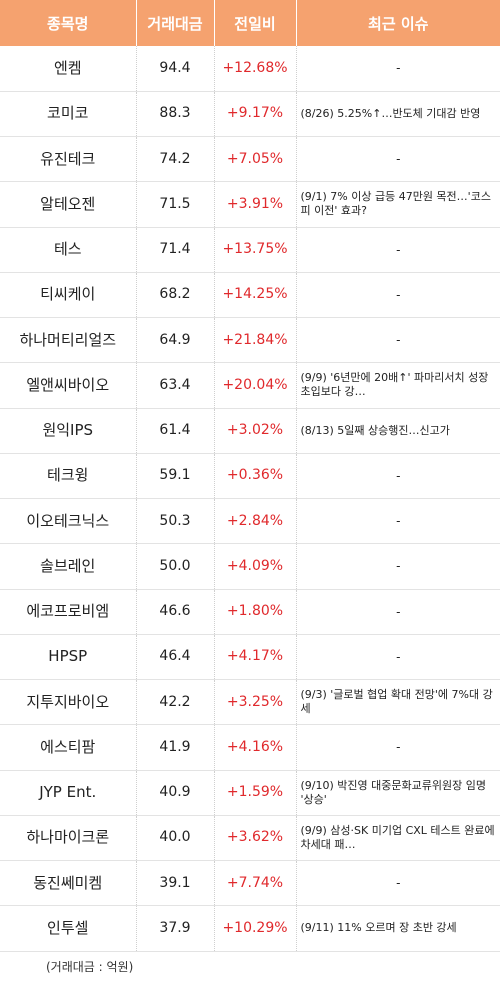 The width and height of the screenshot is (500, 990). What do you see at coordinates (68, 204) in the screenshot?
I see `stock-name: 알테오젠` at bounding box center [68, 204].